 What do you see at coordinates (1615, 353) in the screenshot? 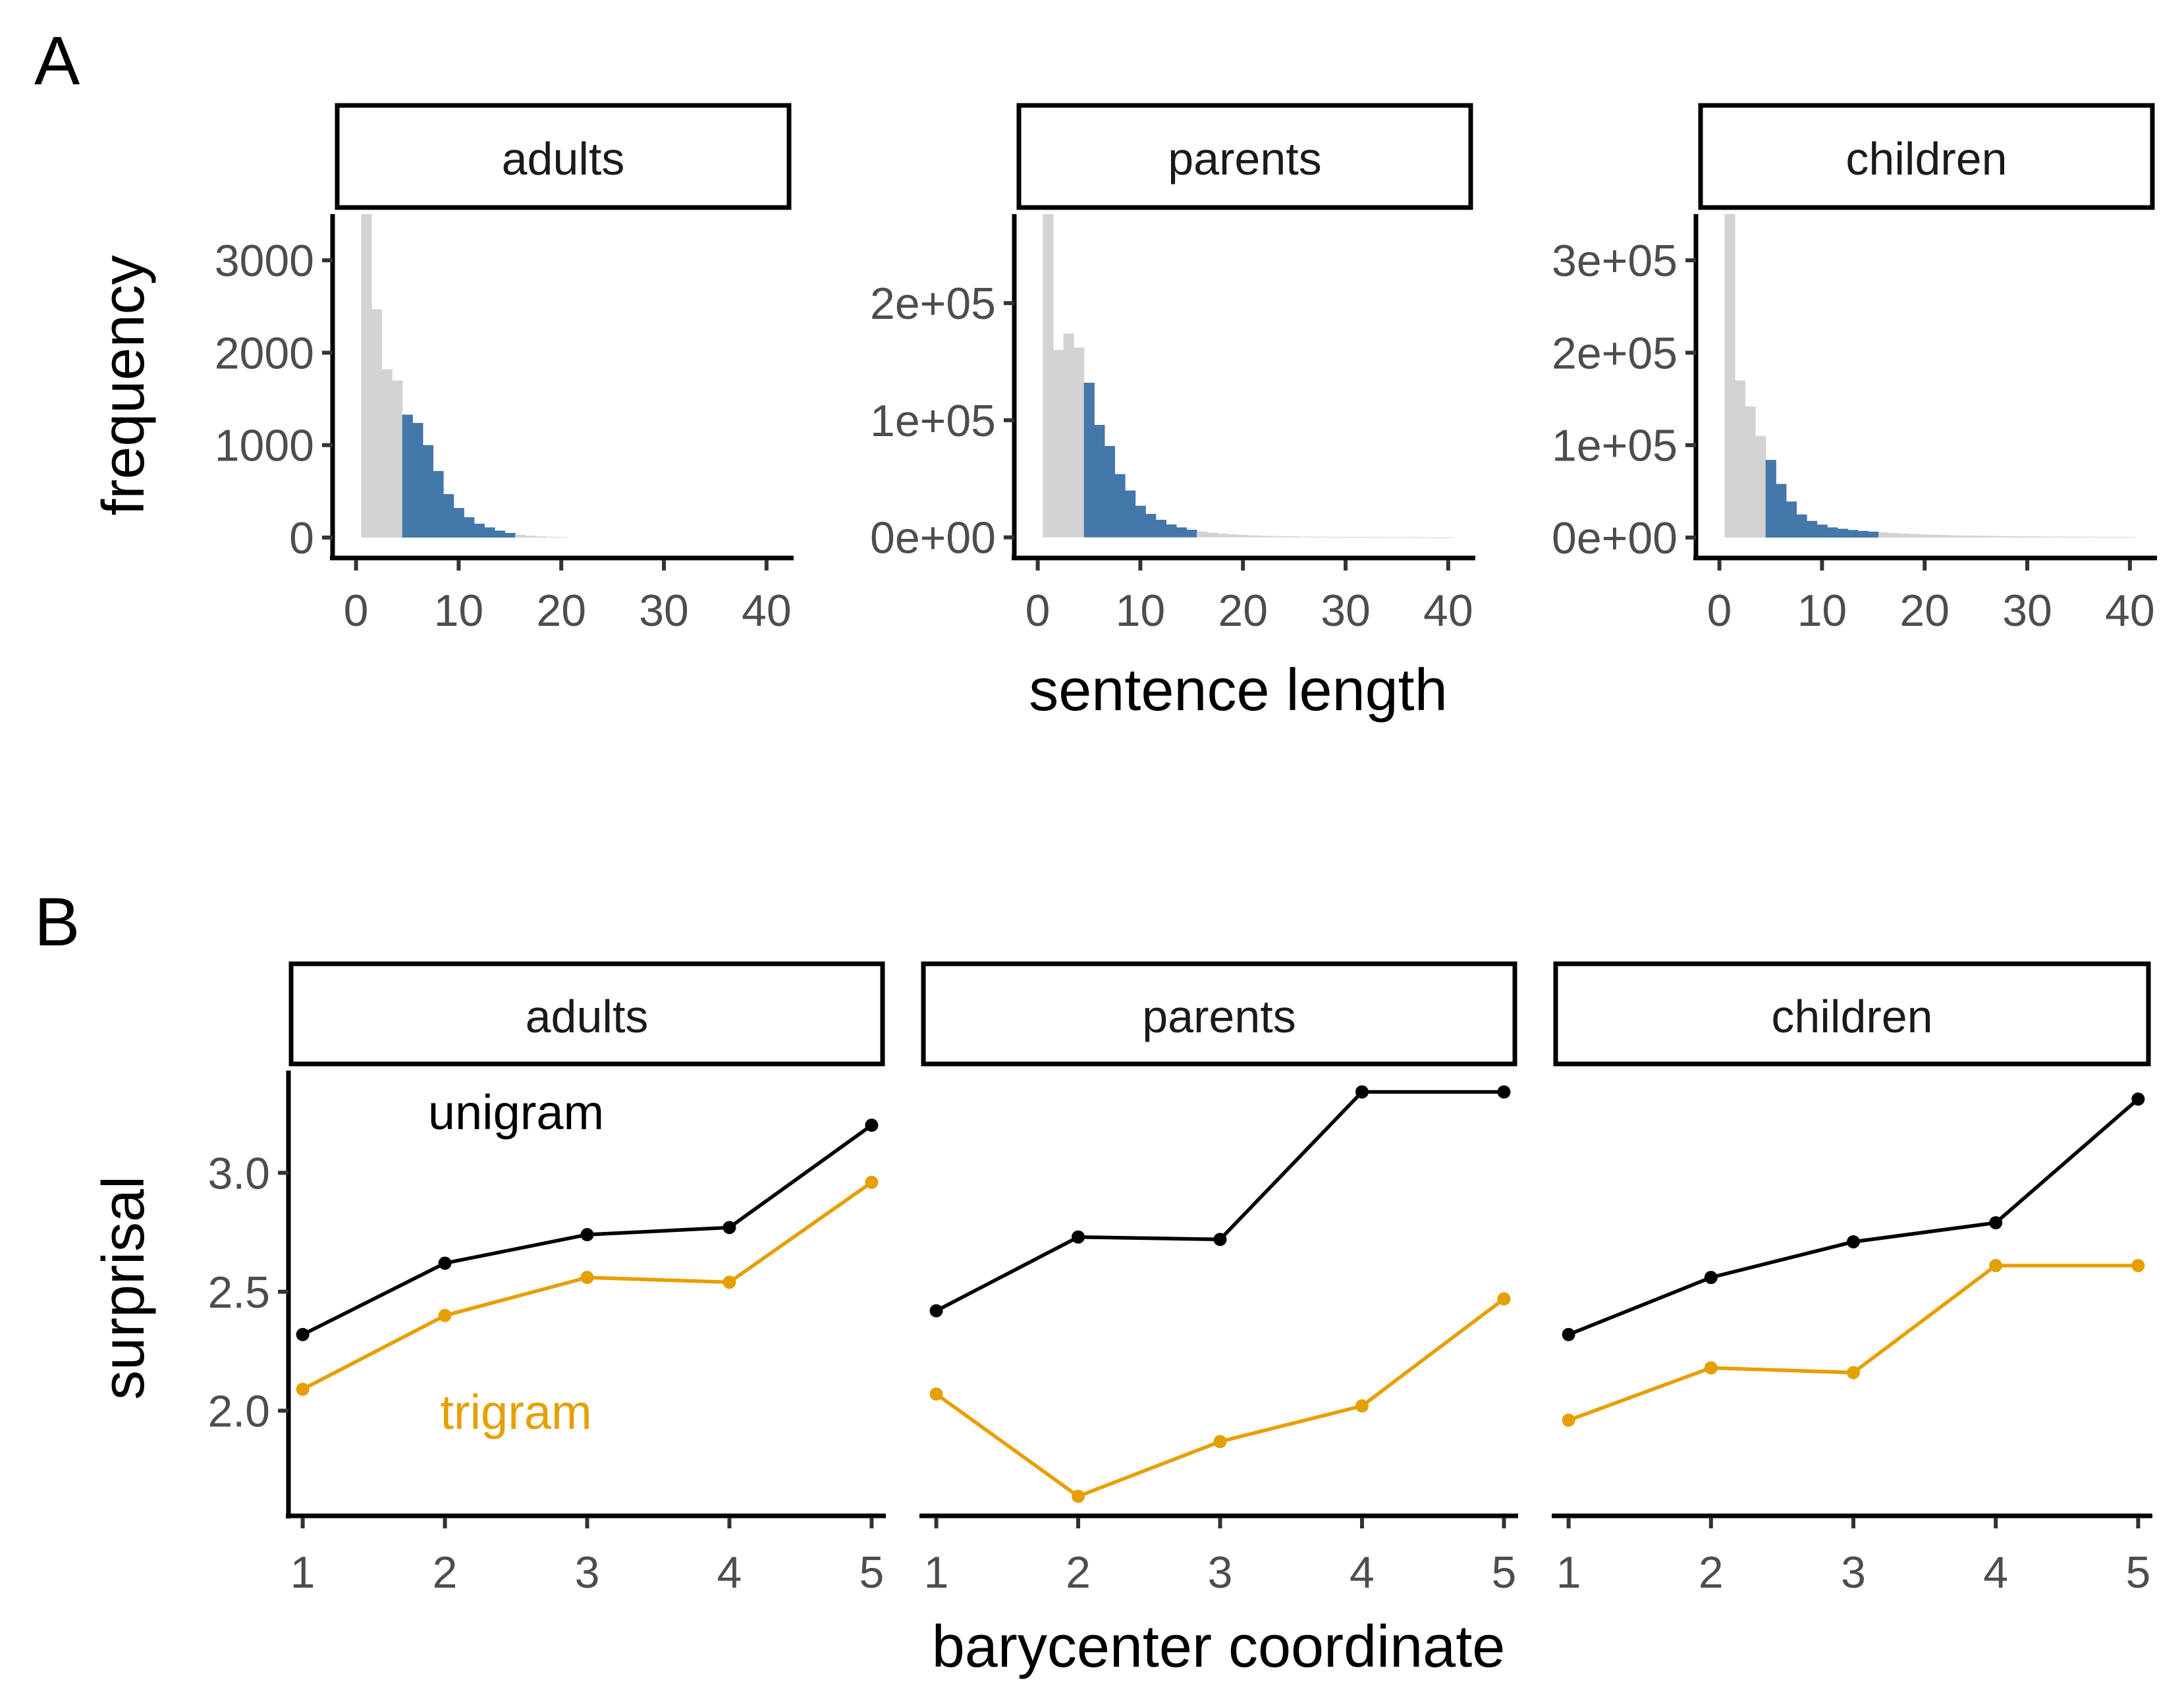
I see `y-tick-label: 2e+05` at bounding box center [1615, 353].